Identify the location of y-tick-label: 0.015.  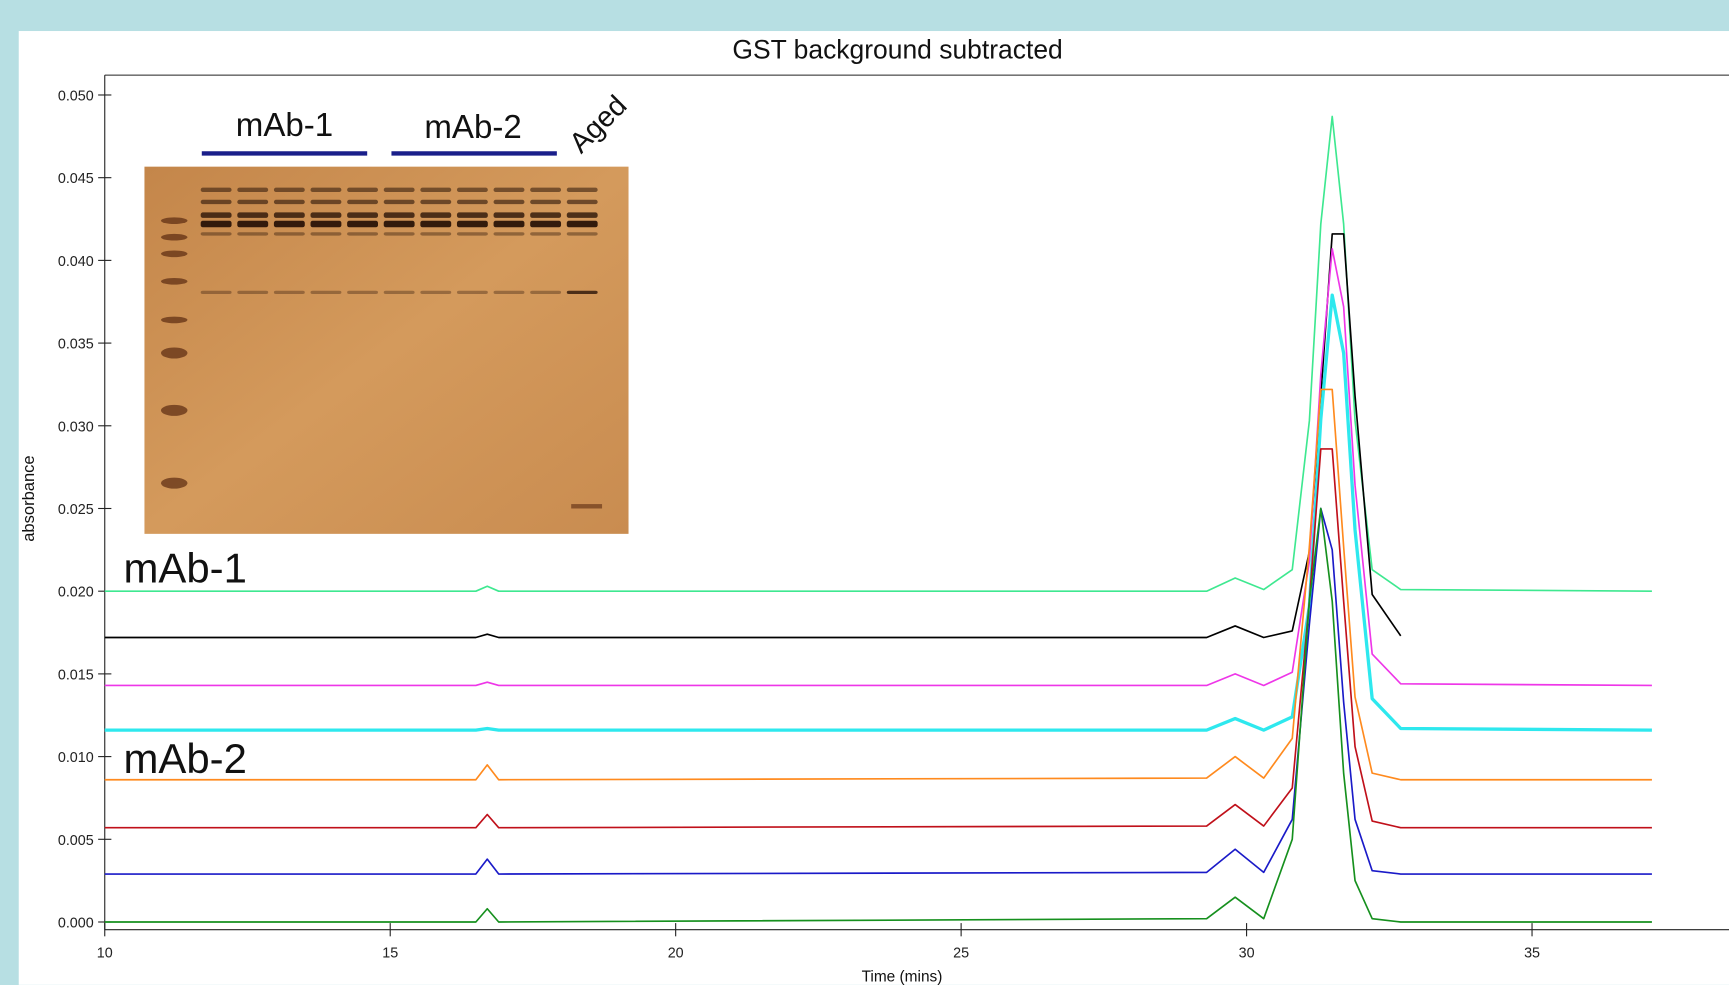
(76, 675).